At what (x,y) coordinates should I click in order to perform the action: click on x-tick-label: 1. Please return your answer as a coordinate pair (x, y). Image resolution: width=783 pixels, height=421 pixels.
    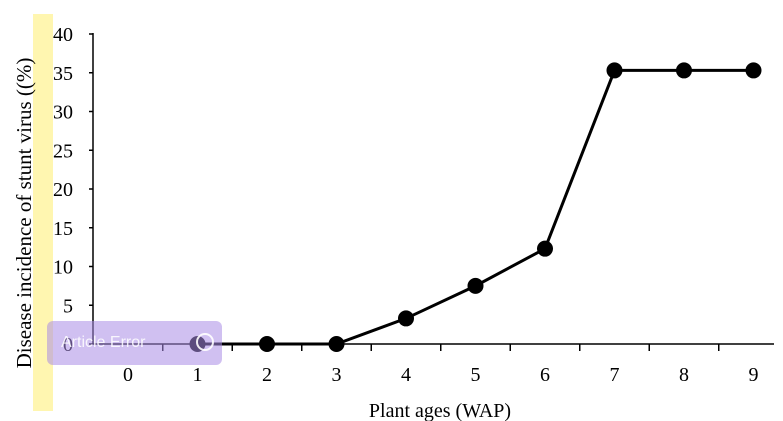
    Looking at the image, I should click on (198, 375).